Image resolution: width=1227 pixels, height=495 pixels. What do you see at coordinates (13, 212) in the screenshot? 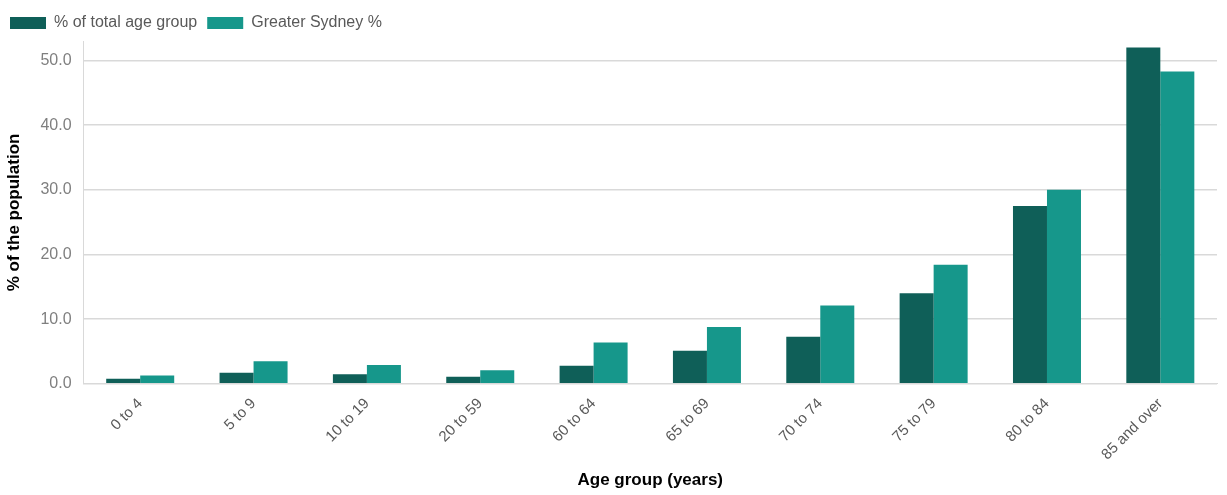
I see `y-axis-title: % of the population` at bounding box center [13, 212].